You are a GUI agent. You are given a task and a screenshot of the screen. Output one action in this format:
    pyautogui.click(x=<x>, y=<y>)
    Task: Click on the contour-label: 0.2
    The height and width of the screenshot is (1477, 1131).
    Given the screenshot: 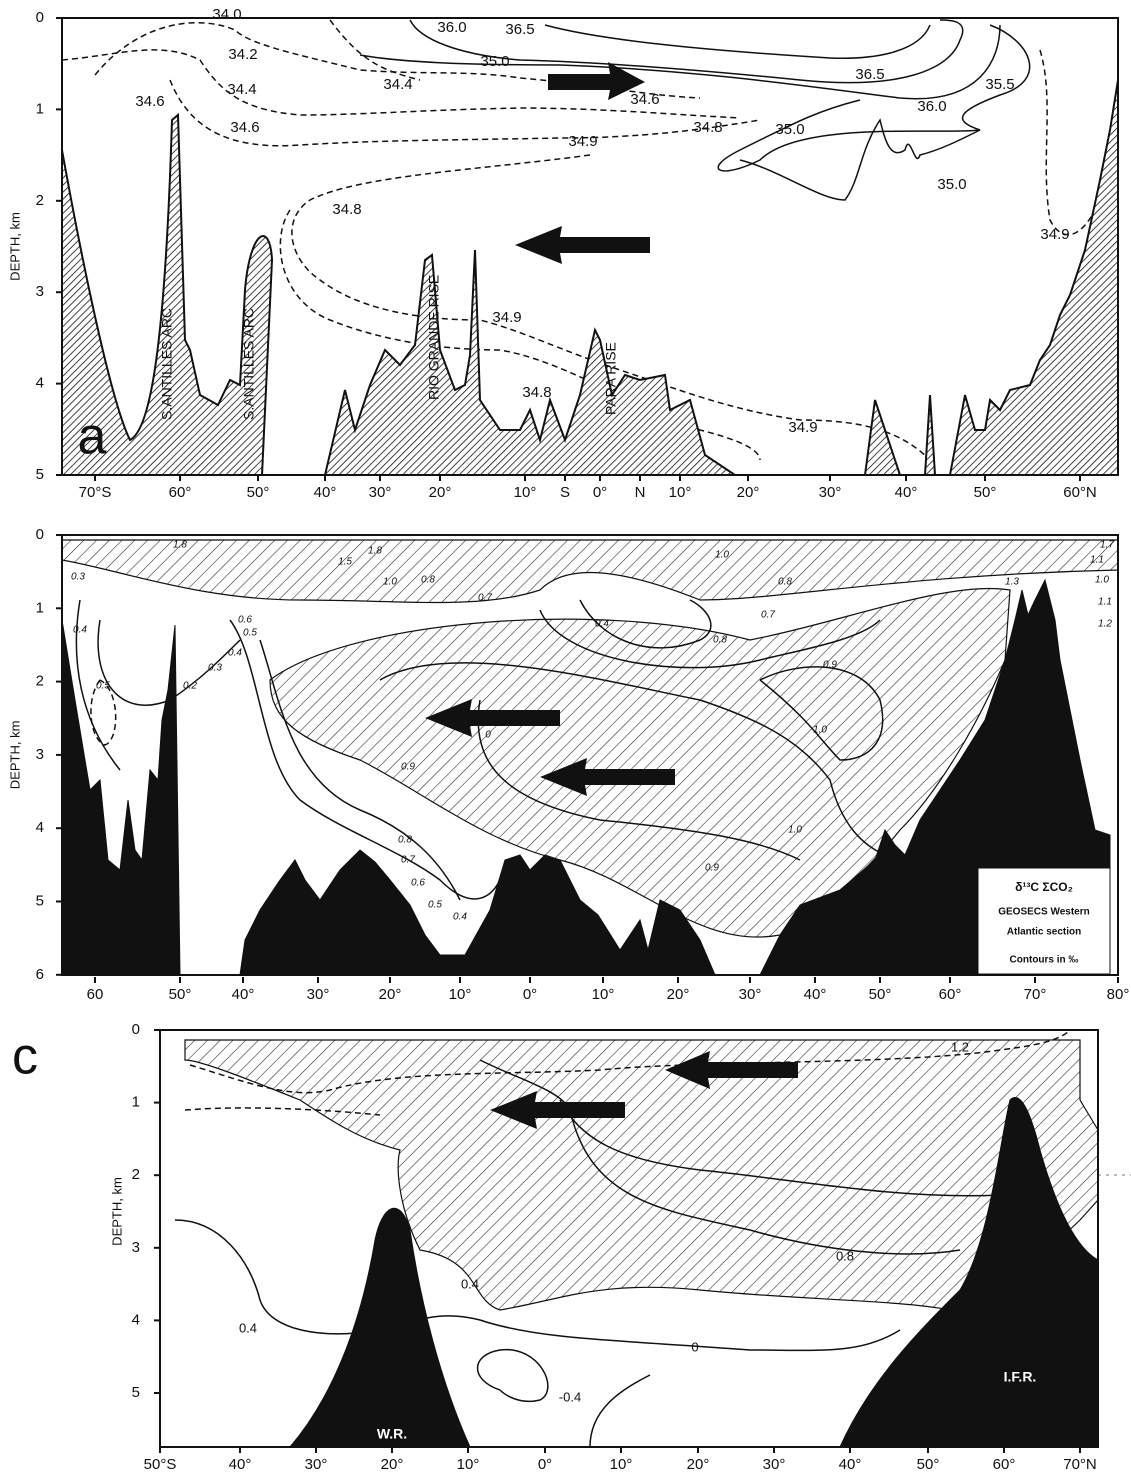 What is the action you would take?
    pyautogui.click(x=190, y=686)
    